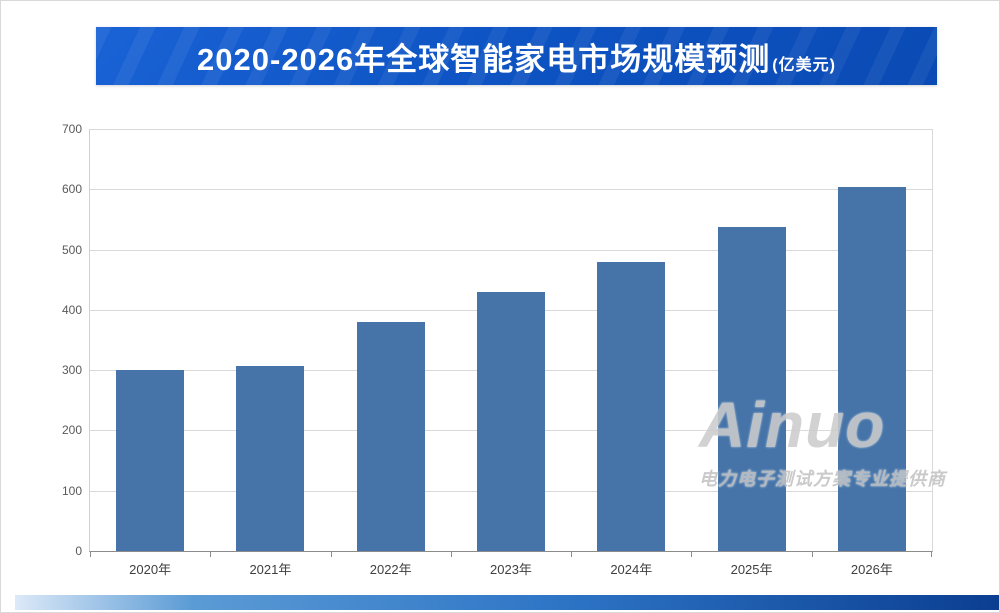 This screenshot has width=1000, height=613. I want to click on page-title-unit: (亿美元), so click(804, 65).